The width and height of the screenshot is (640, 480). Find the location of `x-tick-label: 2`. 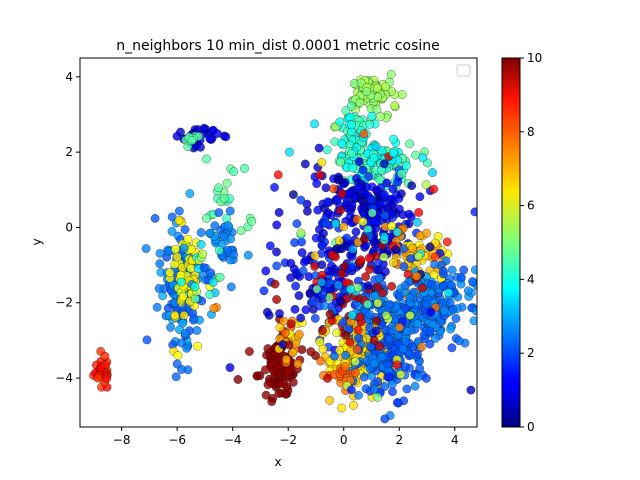

x-tick-label: 2 is located at coordinates (399, 440).